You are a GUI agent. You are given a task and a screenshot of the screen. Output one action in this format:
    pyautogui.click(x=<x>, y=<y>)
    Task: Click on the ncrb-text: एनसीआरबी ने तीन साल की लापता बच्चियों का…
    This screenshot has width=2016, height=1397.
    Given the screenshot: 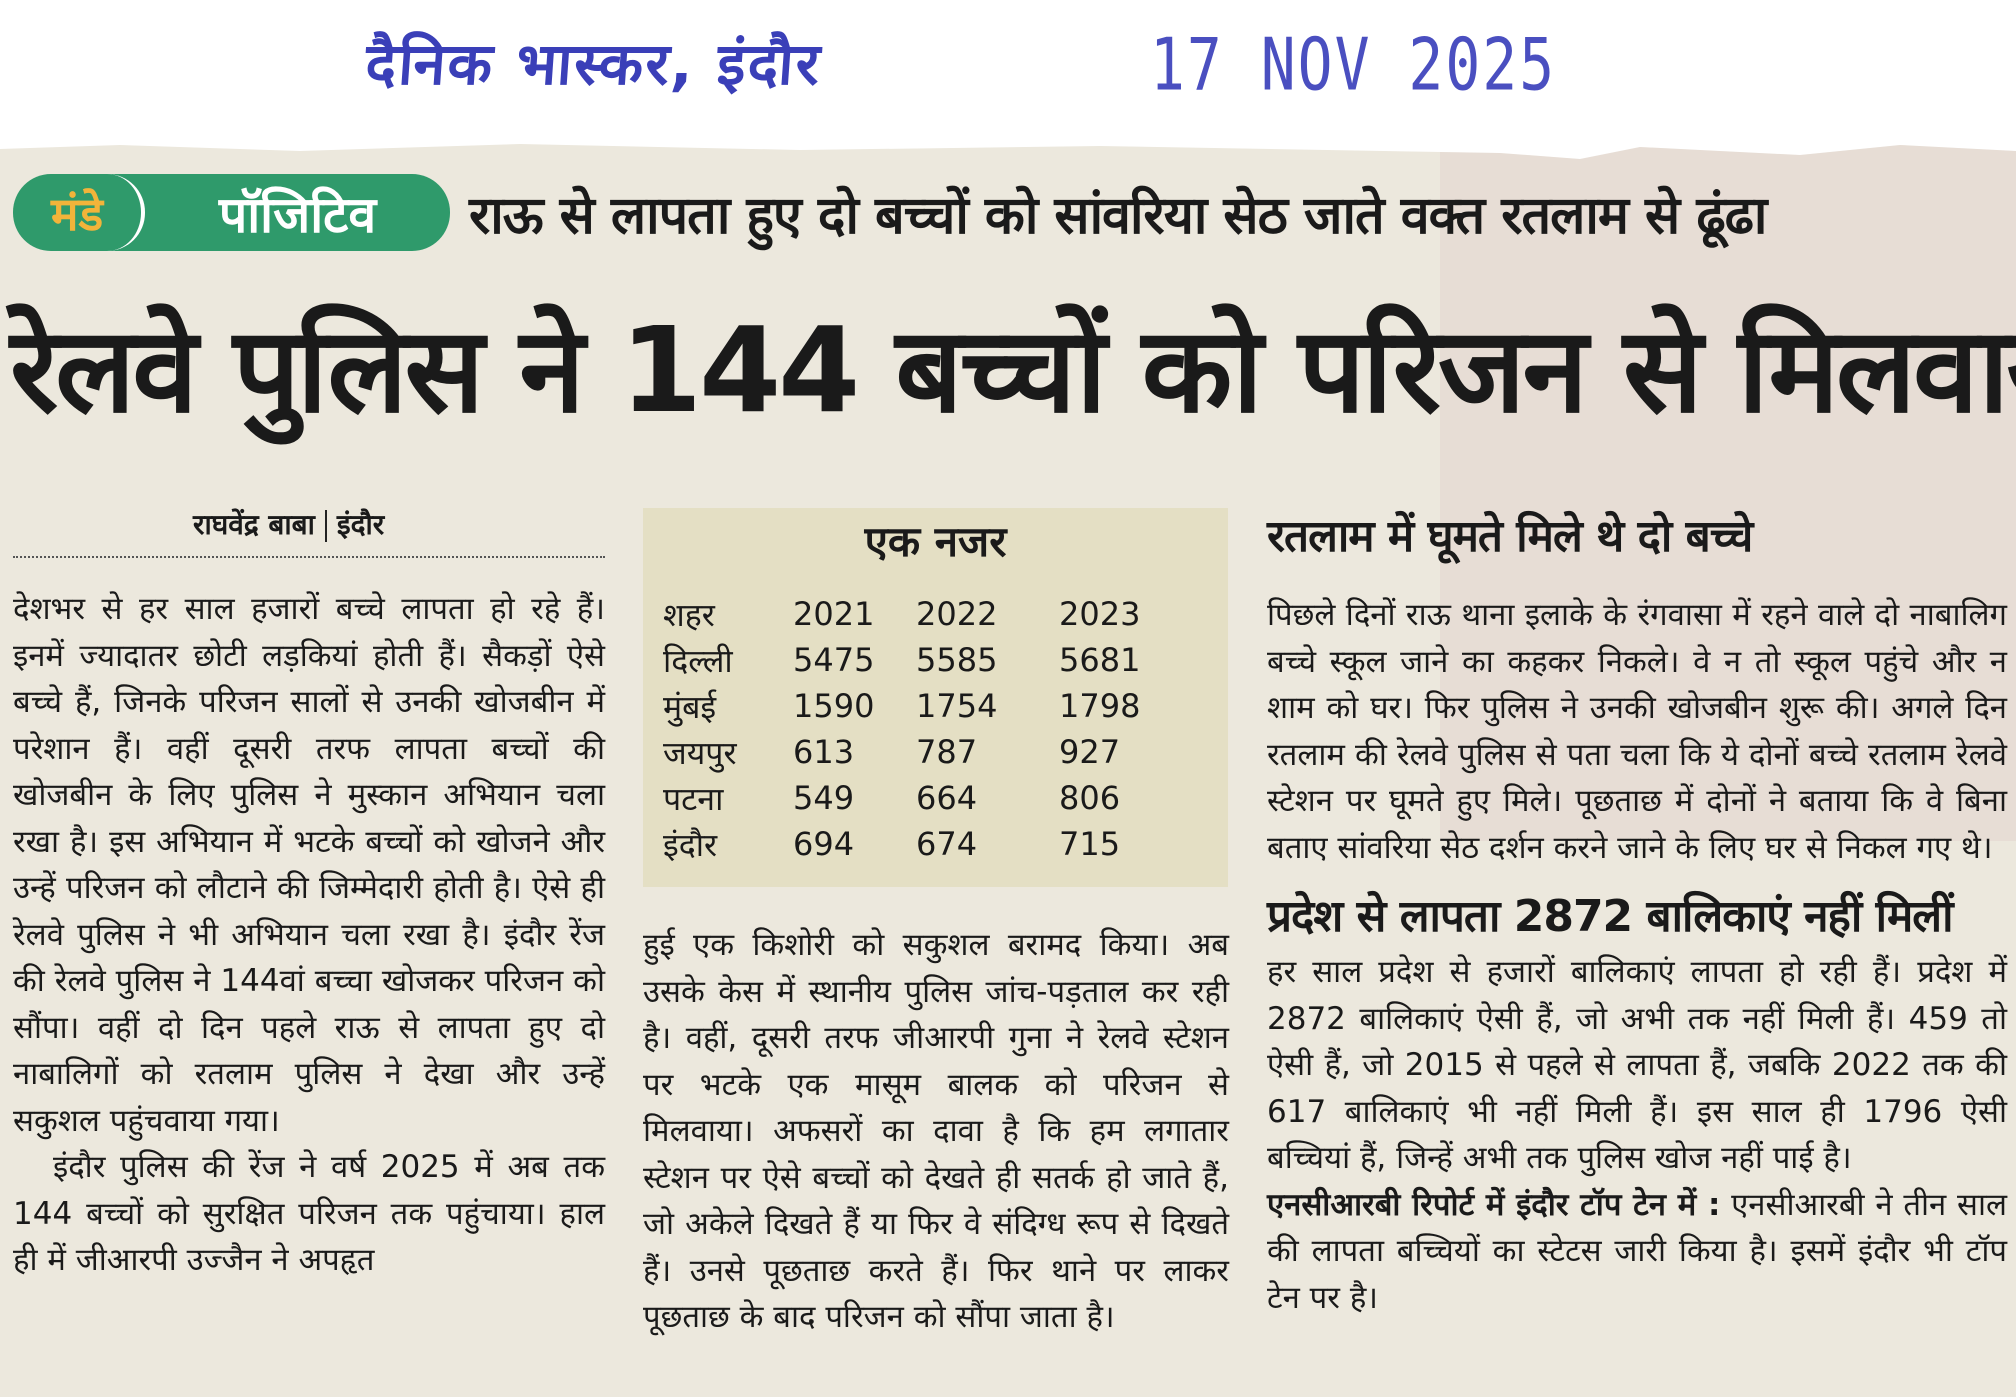 What is the action you would take?
    pyautogui.click(x=1637, y=1251)
    